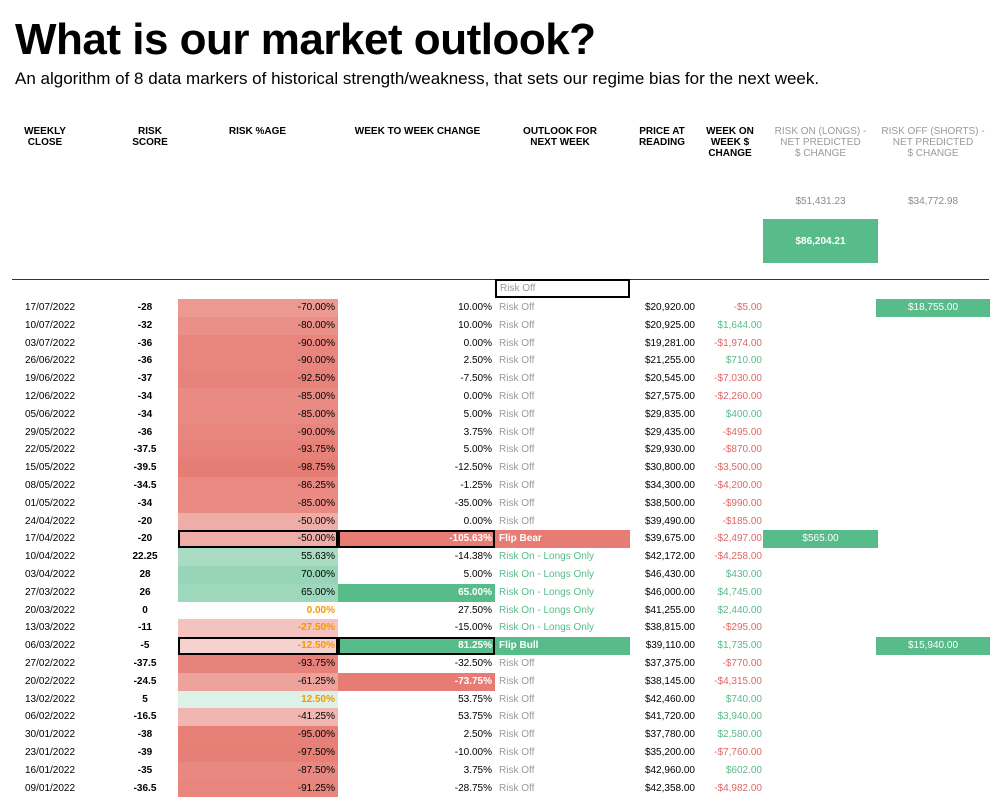 Image resolution: width=1001 pixels, height=798 pixels. Describe the element at coordinates (258, 788) in the screenshot. I see `risk-pct-cell: -91.25%` at that location.